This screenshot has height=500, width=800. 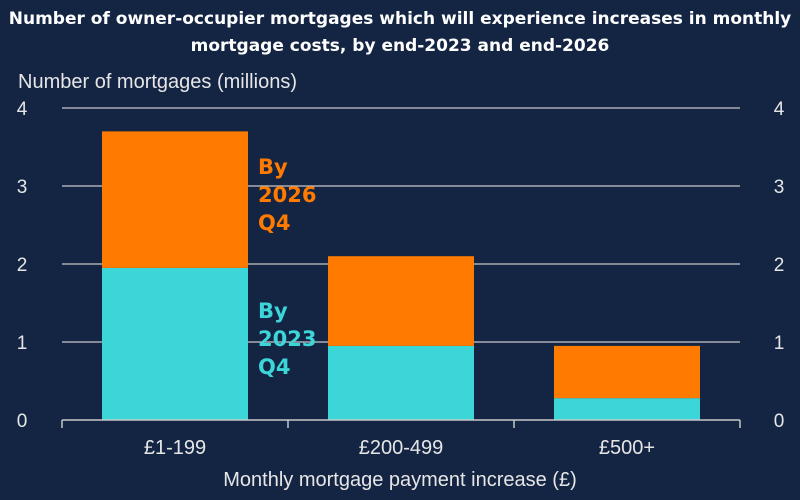 I want to click on y-tick-label-right: 1, so click(x=779, y=343).